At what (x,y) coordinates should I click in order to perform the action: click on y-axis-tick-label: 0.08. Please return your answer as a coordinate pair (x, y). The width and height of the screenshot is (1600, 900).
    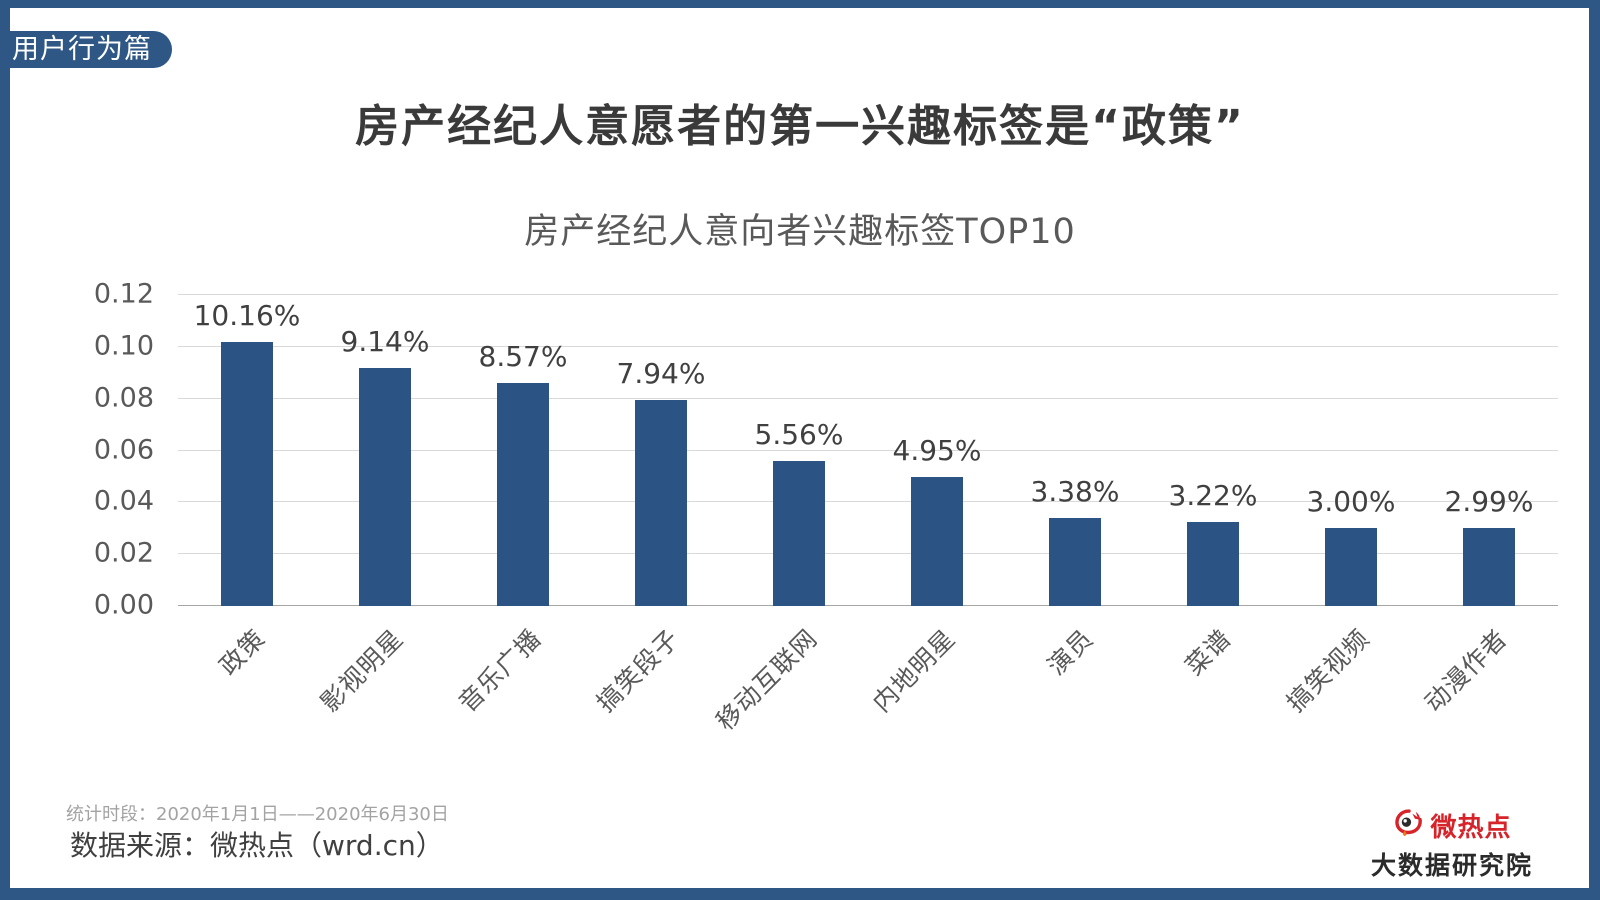
    Looking at the image, I should click on (123, 398).